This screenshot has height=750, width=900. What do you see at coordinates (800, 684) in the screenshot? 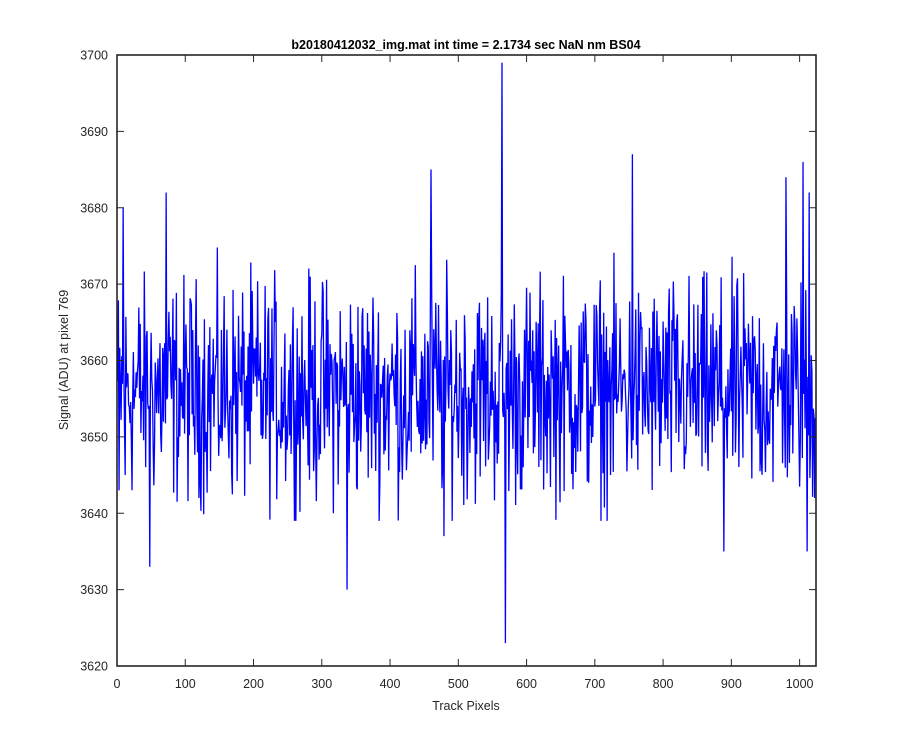
I see `x-tick-label: 1000` at bounding box center [800, 684].